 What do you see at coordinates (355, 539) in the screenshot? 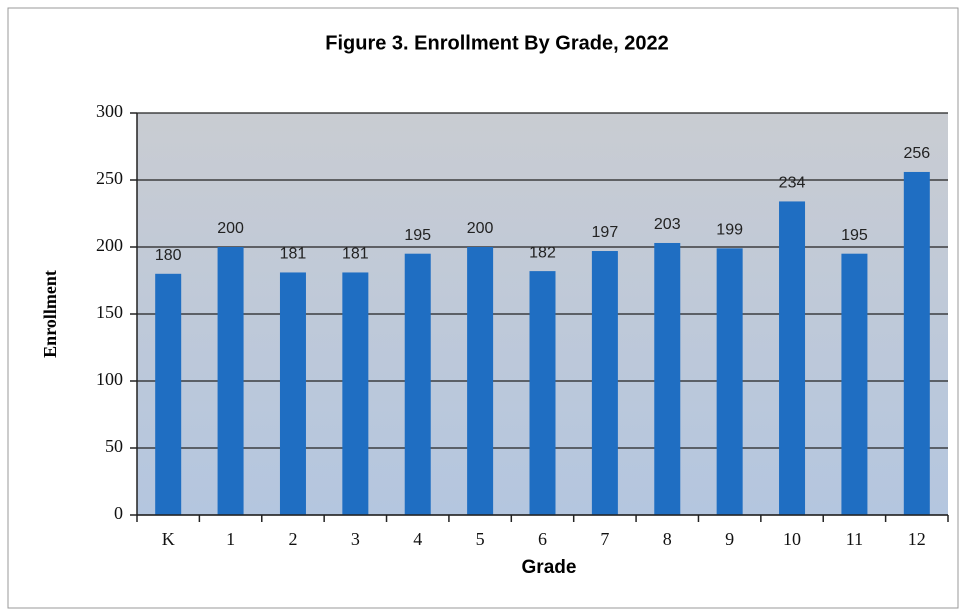
I see `x-tick-label: 3` at bounding box center [355, 539].